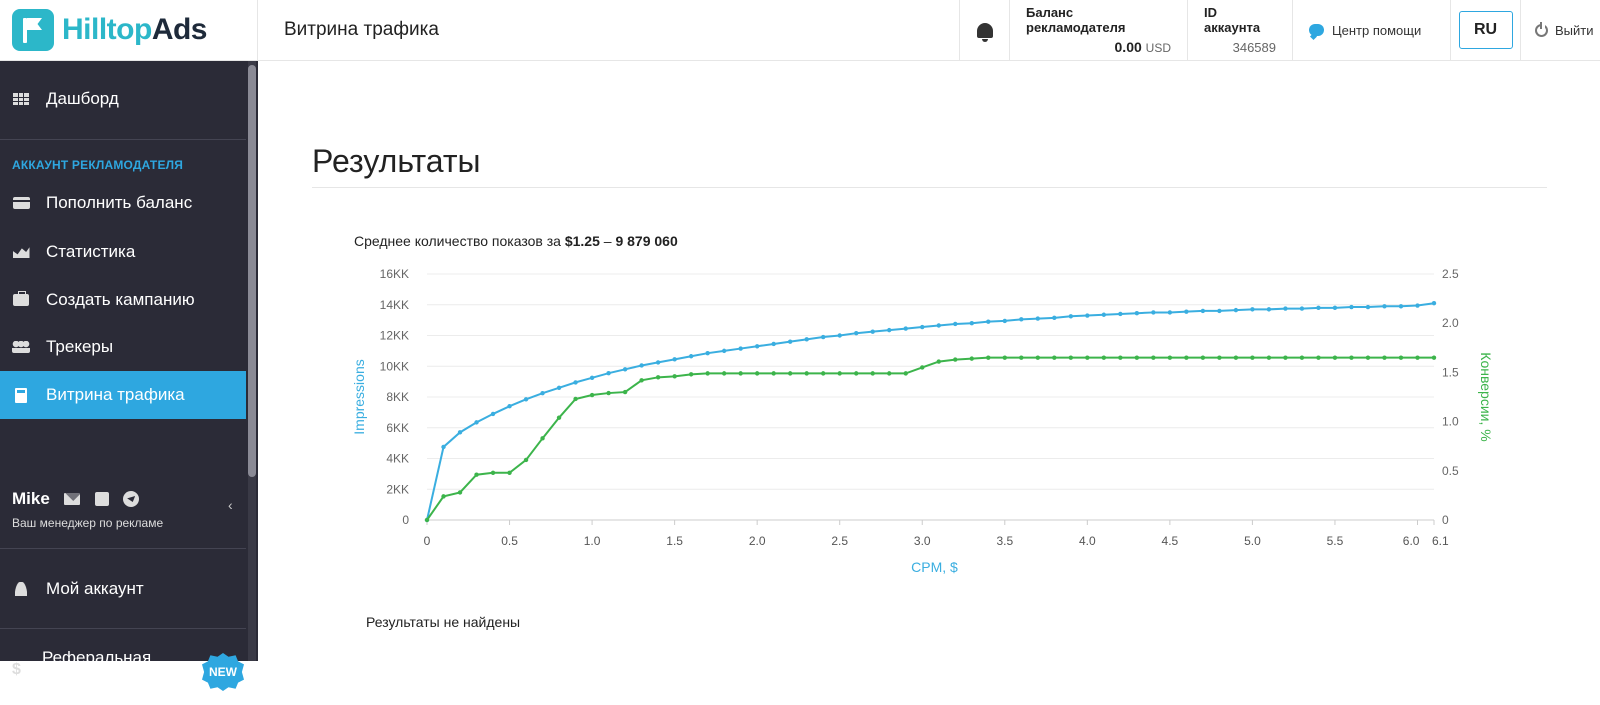  I want to click on x-tick-label: 4.0, so click(1087, 541).